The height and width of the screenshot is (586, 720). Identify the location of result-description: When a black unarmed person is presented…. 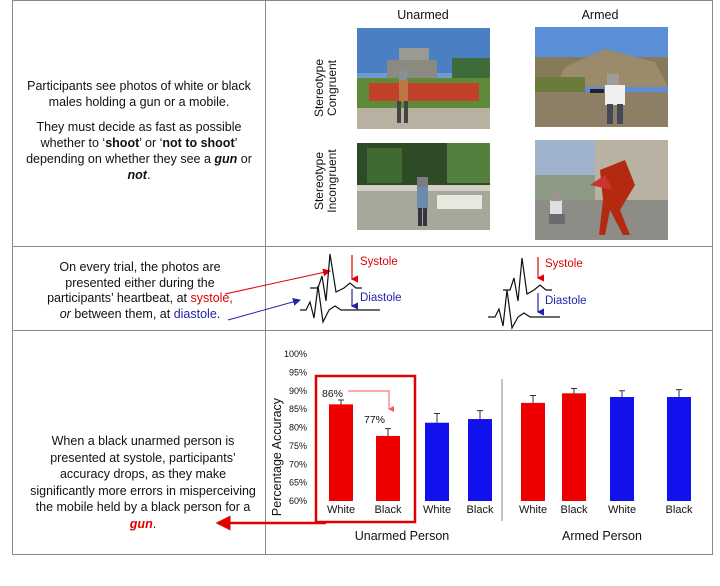
(143, 482).